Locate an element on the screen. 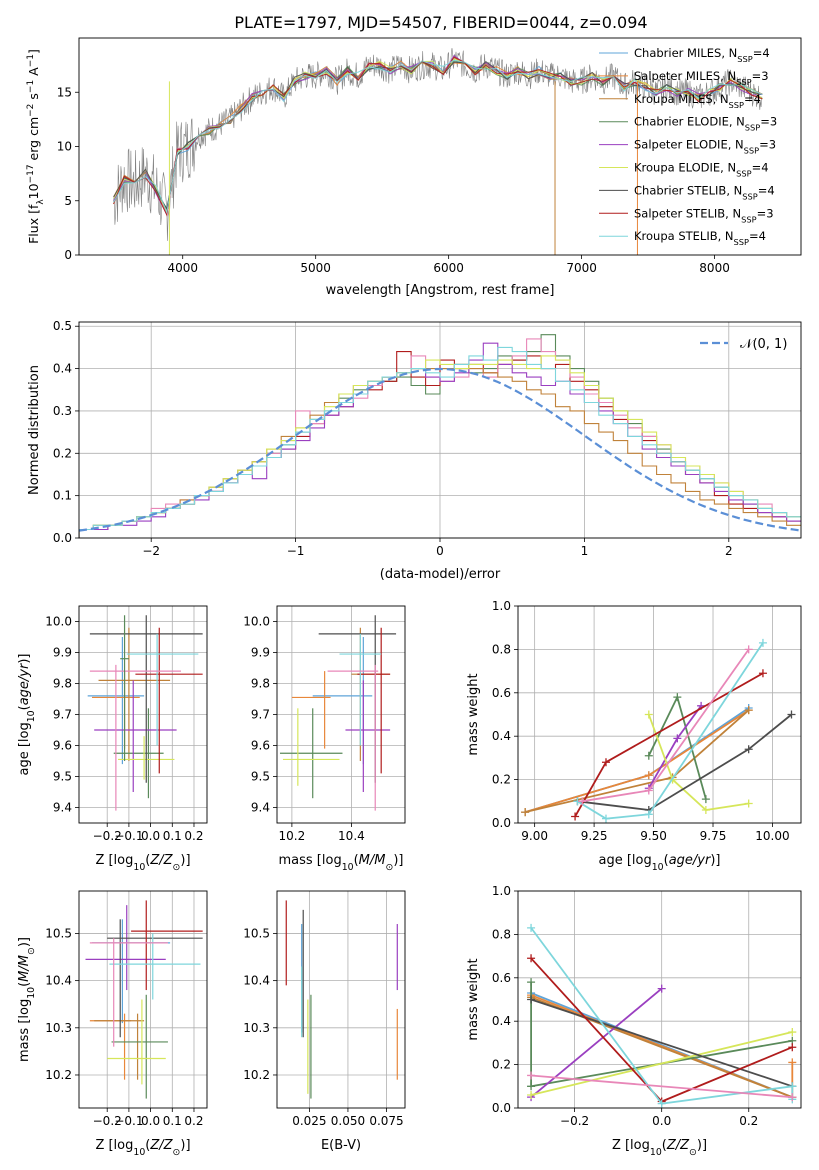 This screenshot has width=819, height=1170. y-tick-label: 5 is located at coordinates (68, 201).